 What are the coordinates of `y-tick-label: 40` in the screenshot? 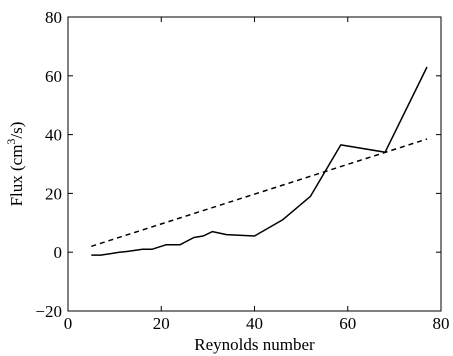 It's located at (53, 135).